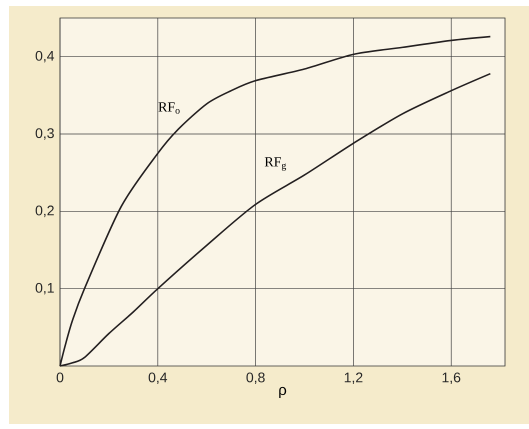 The image size is (529, 429). Describe the element at coordinates (451, 378) in the screenshot. I see `x-tick-label: 1,6` at that location.